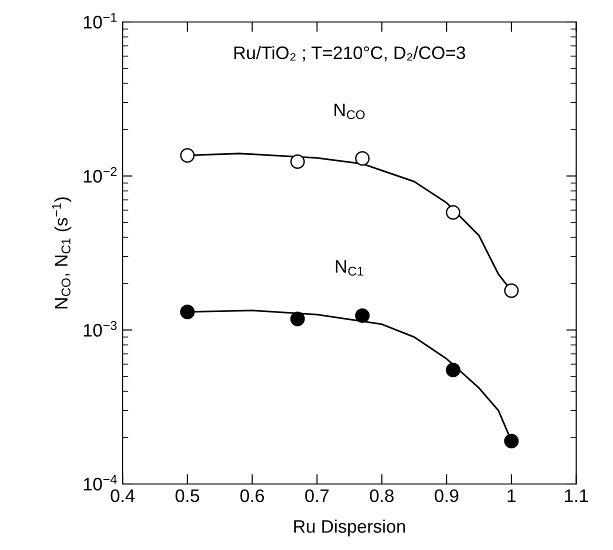  Describe the element at coordinates (252, 495) in the screenshot. I see `x-tick-label: 0.6` at that location.